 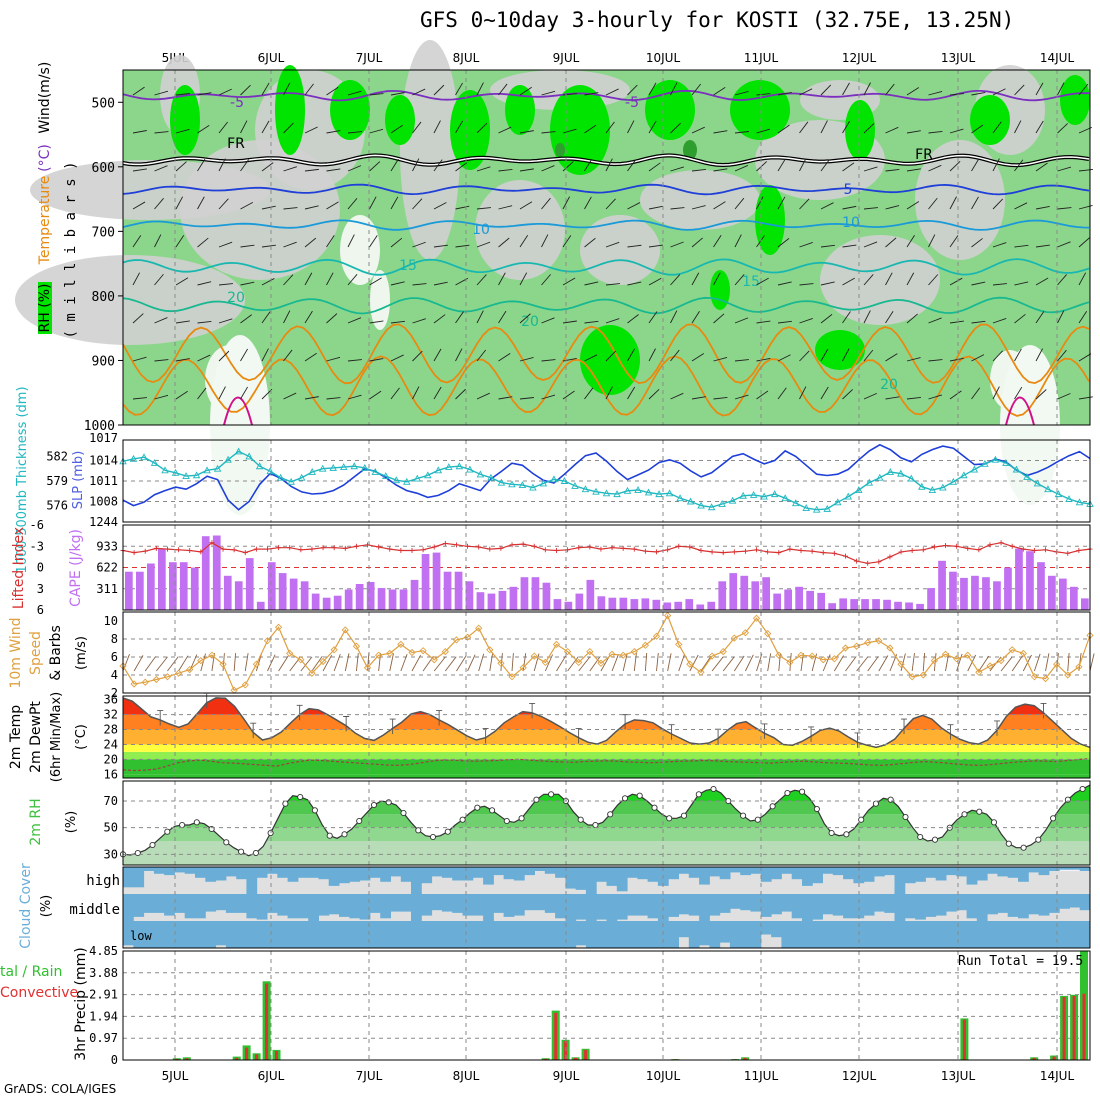 What do you see at coordinates (380, 300) in the screenshot?
I see `rh-verylow-patch` at bounding box center [380, 300].